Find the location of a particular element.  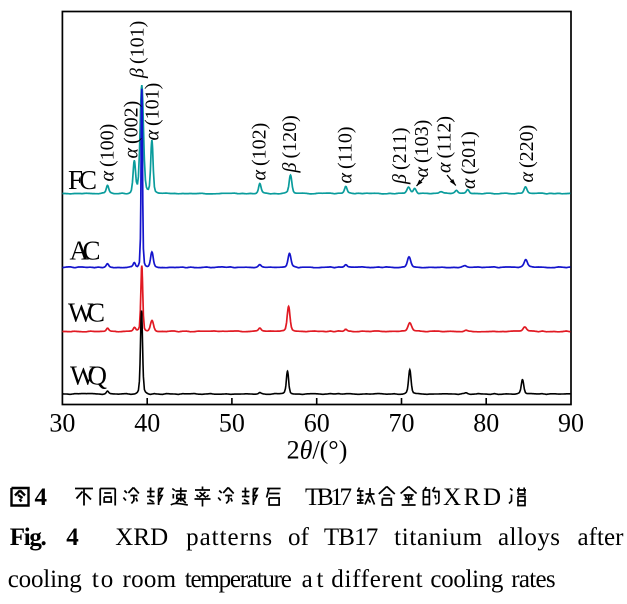

svg-text: β (211) is located at coordinates (400, 156).